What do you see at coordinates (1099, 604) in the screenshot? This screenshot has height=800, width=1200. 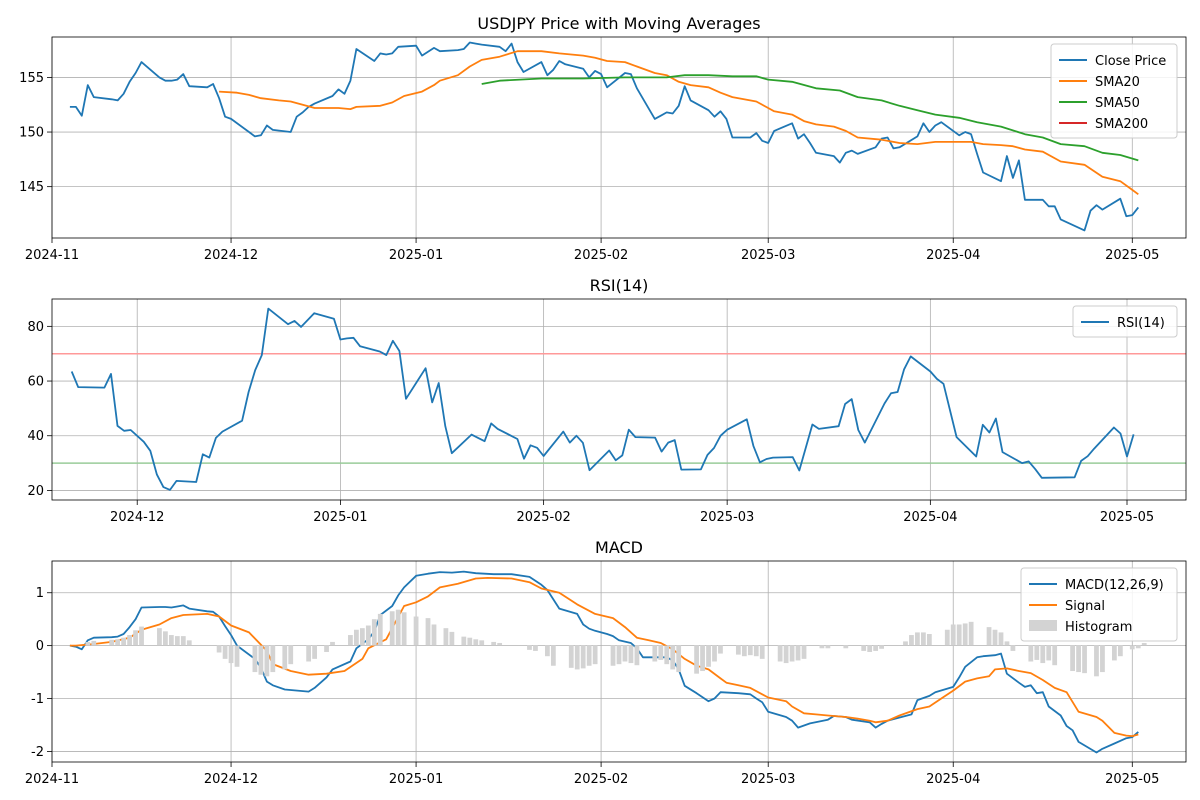 I see `legend: MACD(12,26,9) Signal Histogram` at bounding box center [1099, 604].